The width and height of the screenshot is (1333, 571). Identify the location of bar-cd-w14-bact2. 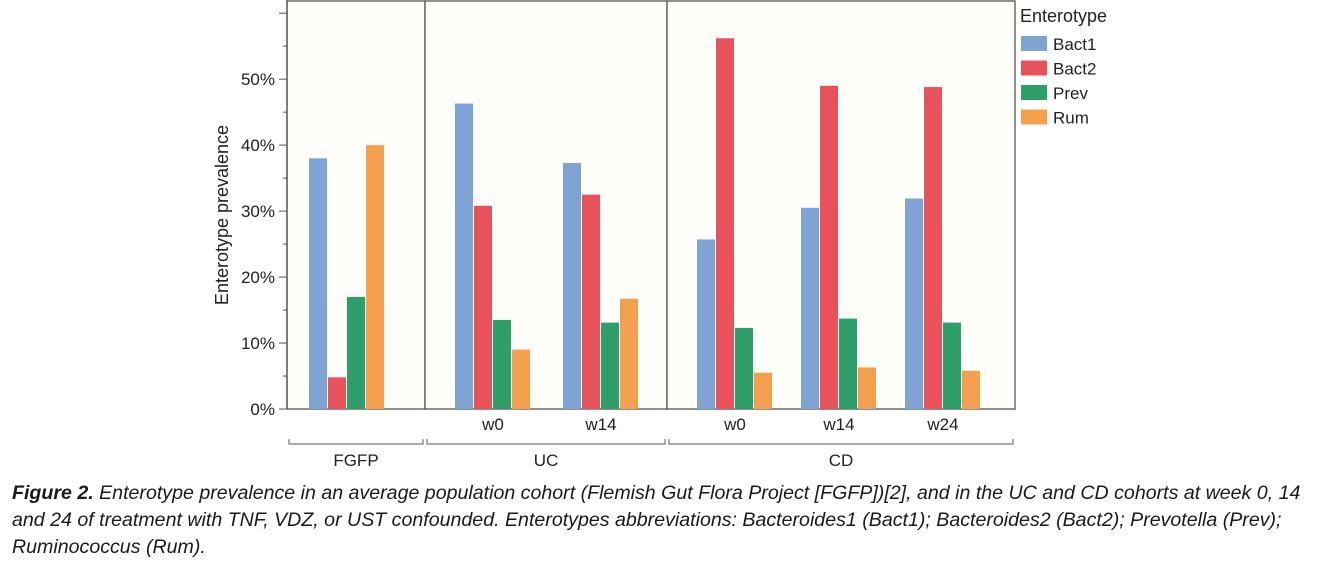
(829, 247).